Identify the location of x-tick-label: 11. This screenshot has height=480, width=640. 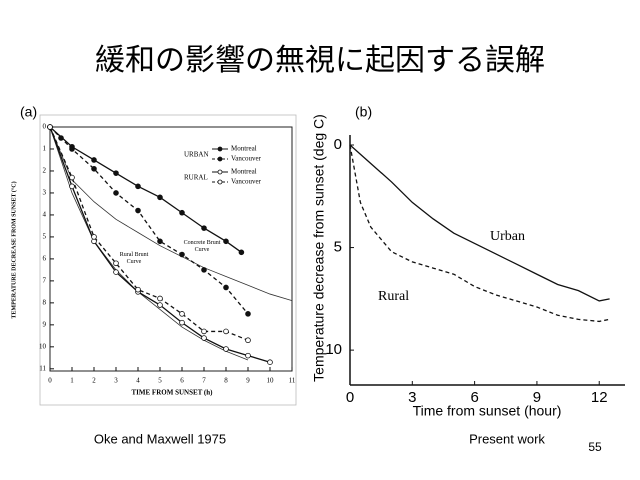
(292, 381).